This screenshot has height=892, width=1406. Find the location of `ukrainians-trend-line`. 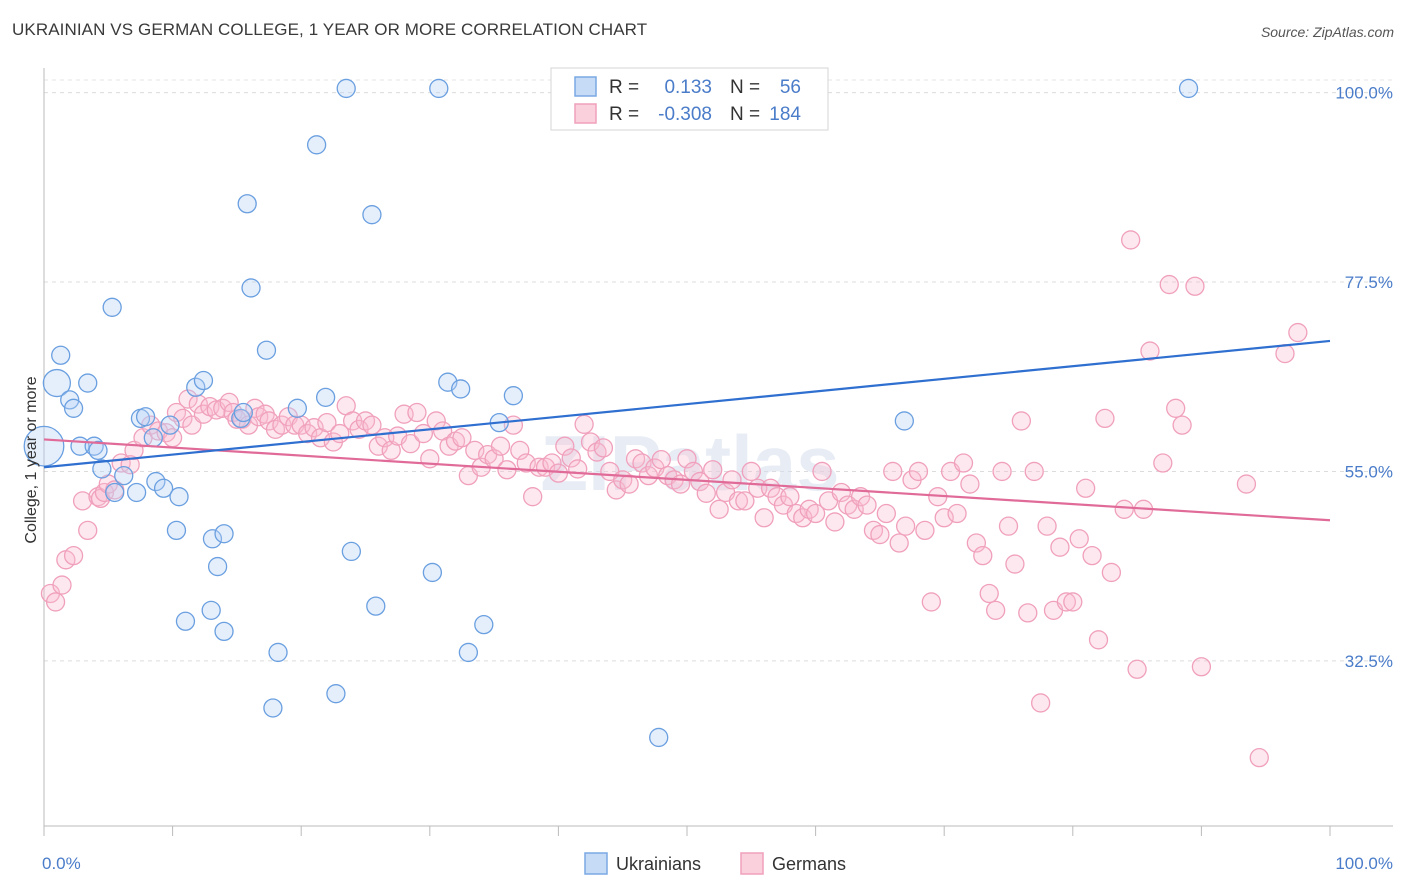

ukrainians-trend-line is located at coordinates (687, 404).